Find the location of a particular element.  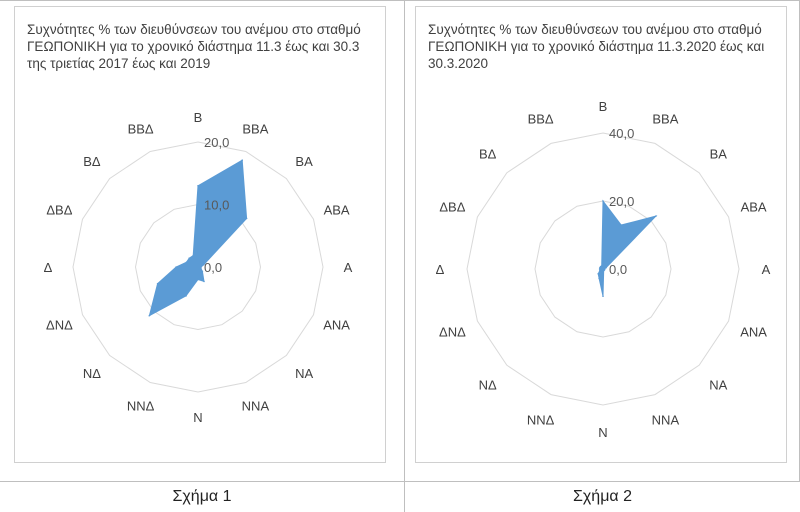

figure-caption-1: Σχήμα 1 is located at coordinates (202, 497).